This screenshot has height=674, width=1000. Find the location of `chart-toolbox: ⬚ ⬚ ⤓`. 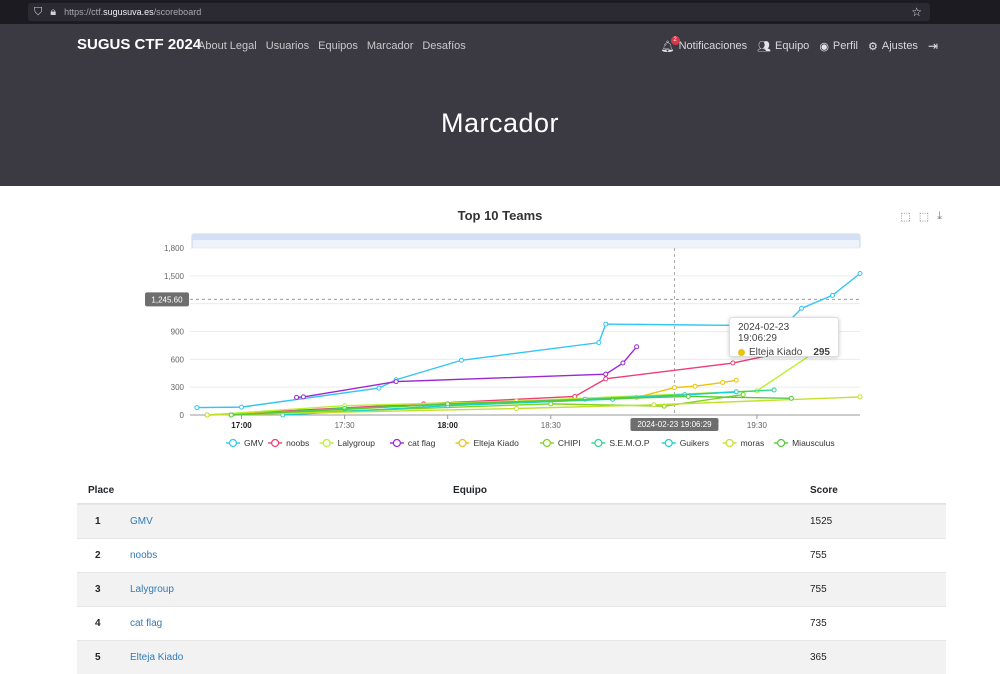

chart-toolbox: ⬚ ⬚ ⤓ is located at coordinates (921, 216).